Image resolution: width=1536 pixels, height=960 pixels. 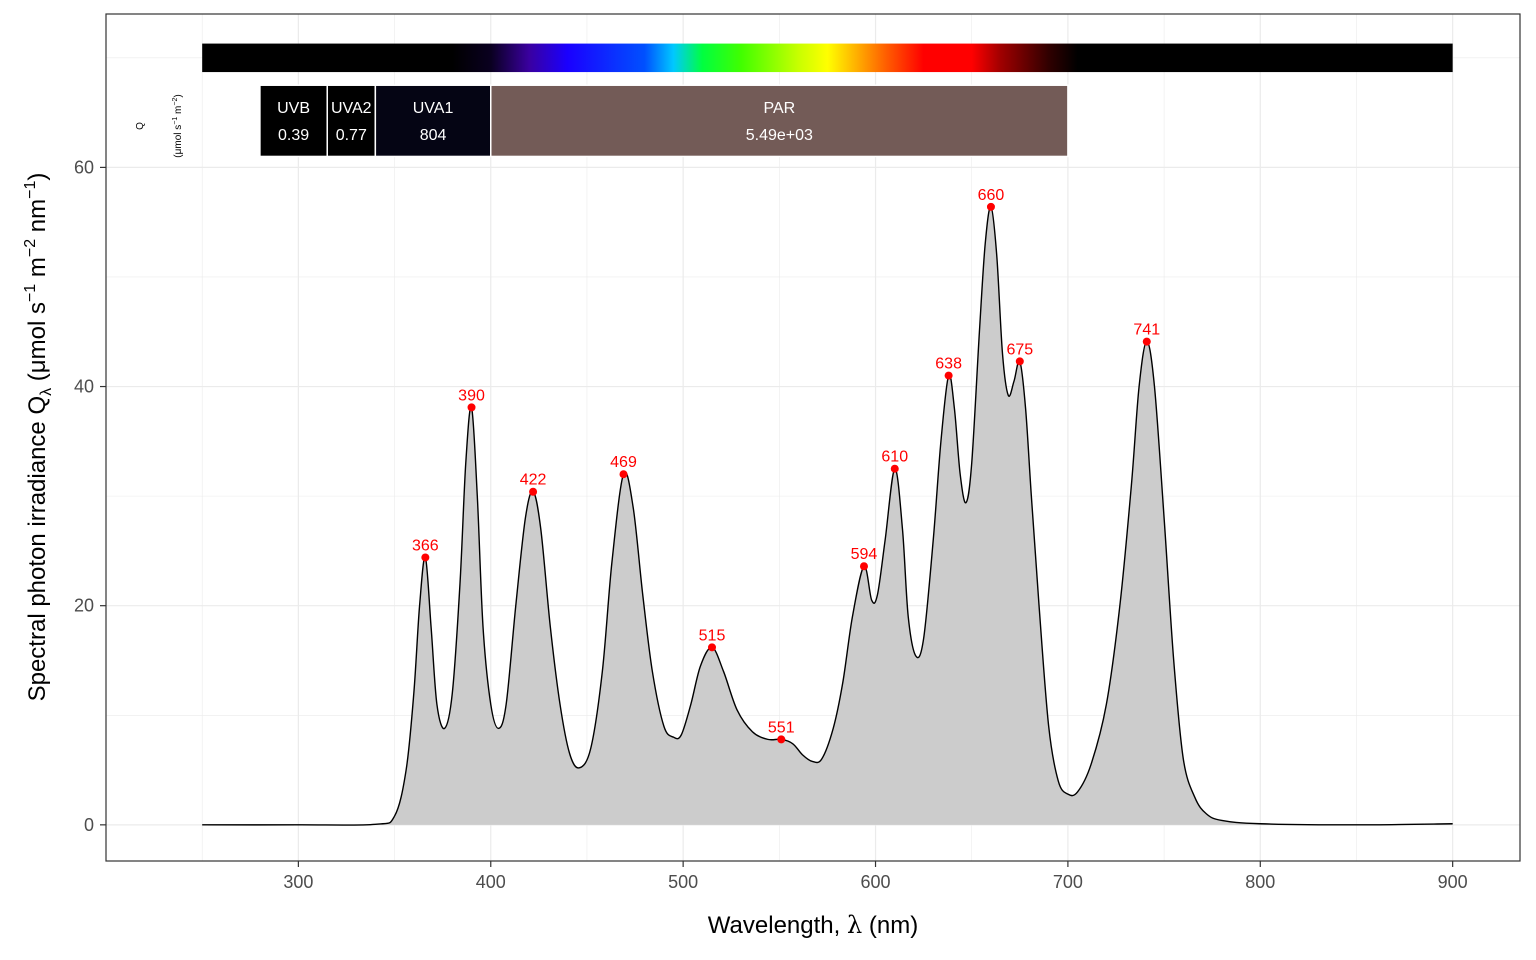 I want to click on peak-label: 366, so click(x=425, y=545).